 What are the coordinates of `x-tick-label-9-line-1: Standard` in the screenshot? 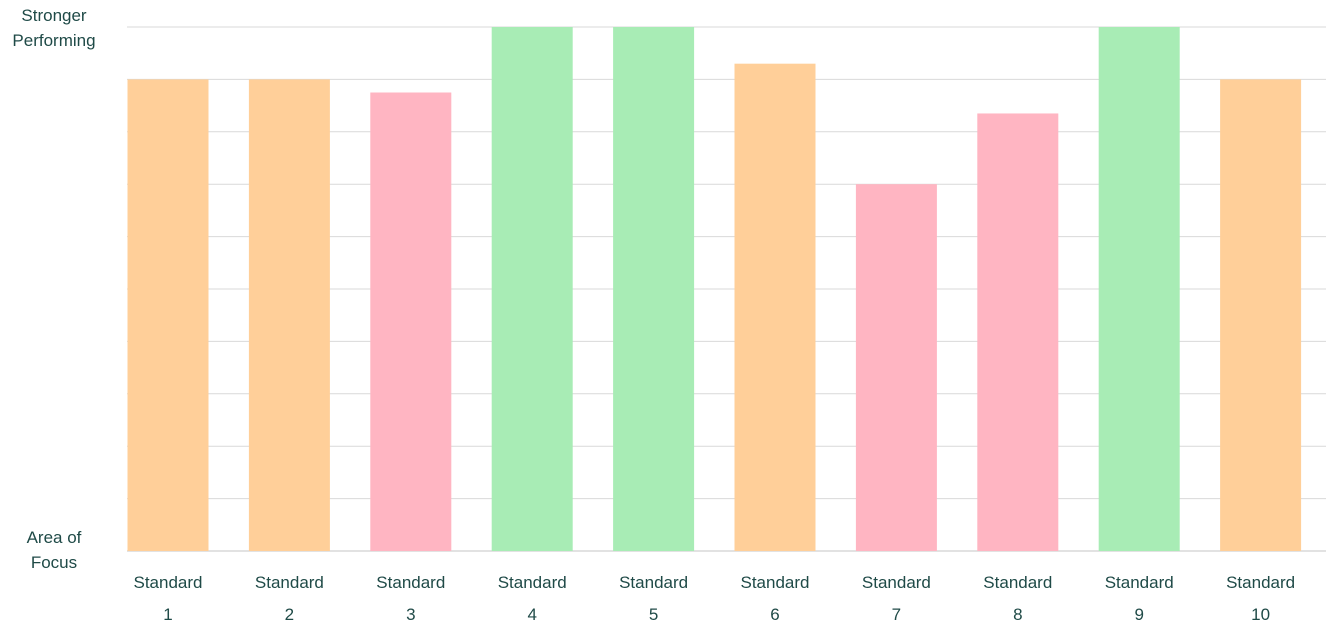 It's located at (1139, 582).